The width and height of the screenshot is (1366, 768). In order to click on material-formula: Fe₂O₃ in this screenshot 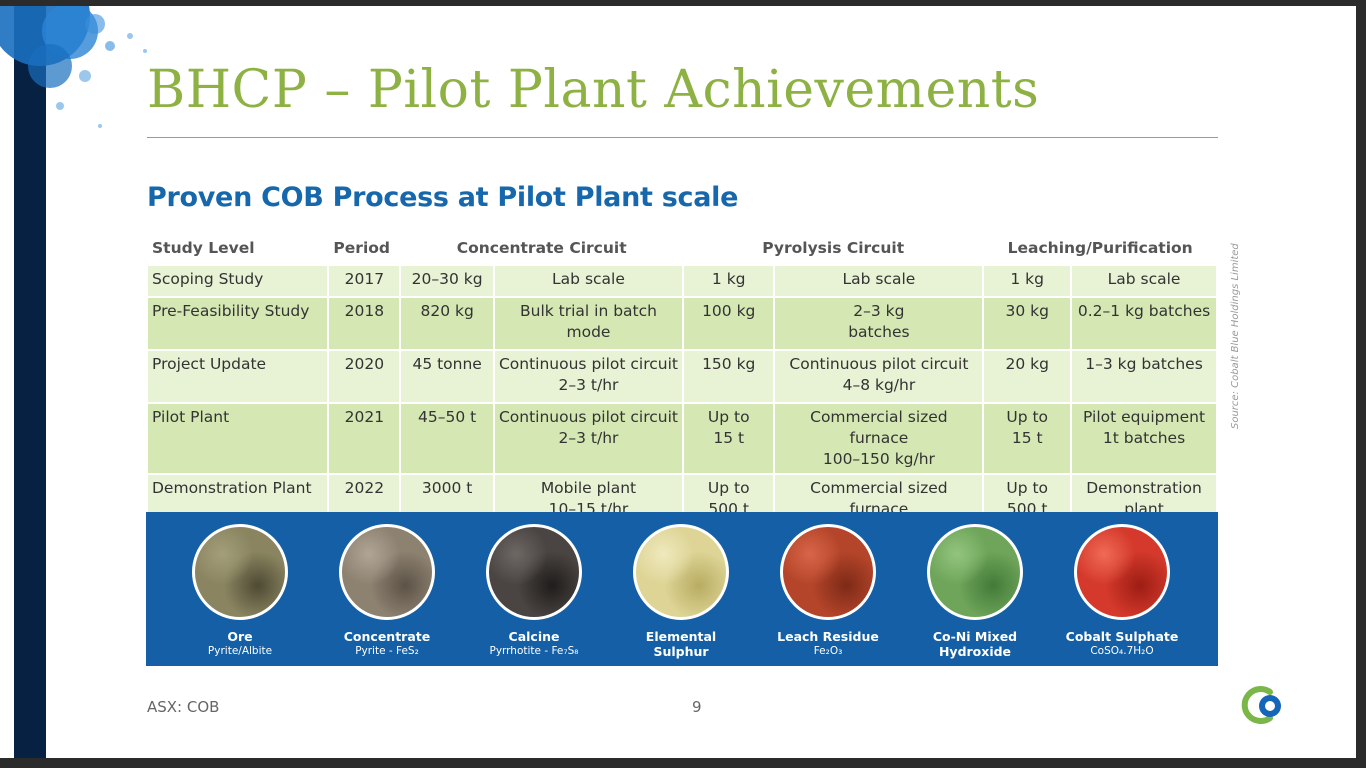, I will do `click(828, 651)`.